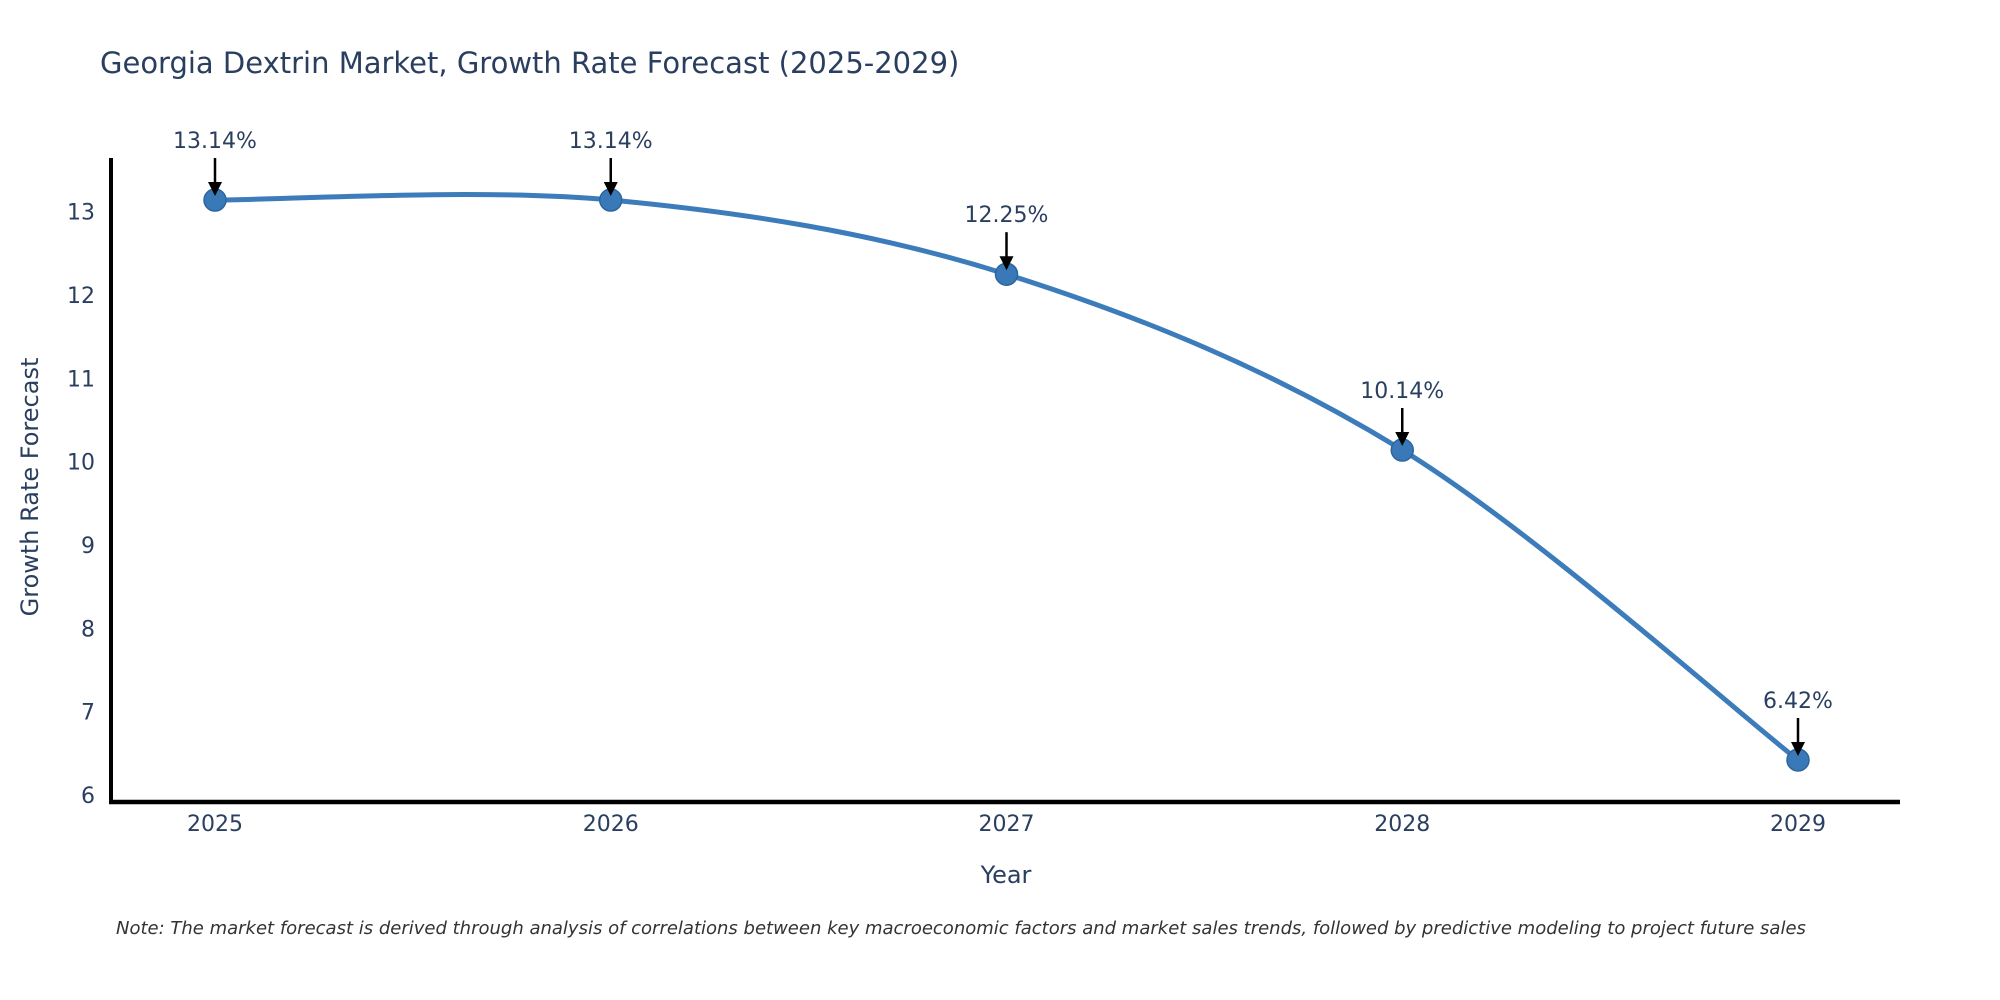  I want to click on annotation-label: 6.42%, so click(1798, 701).